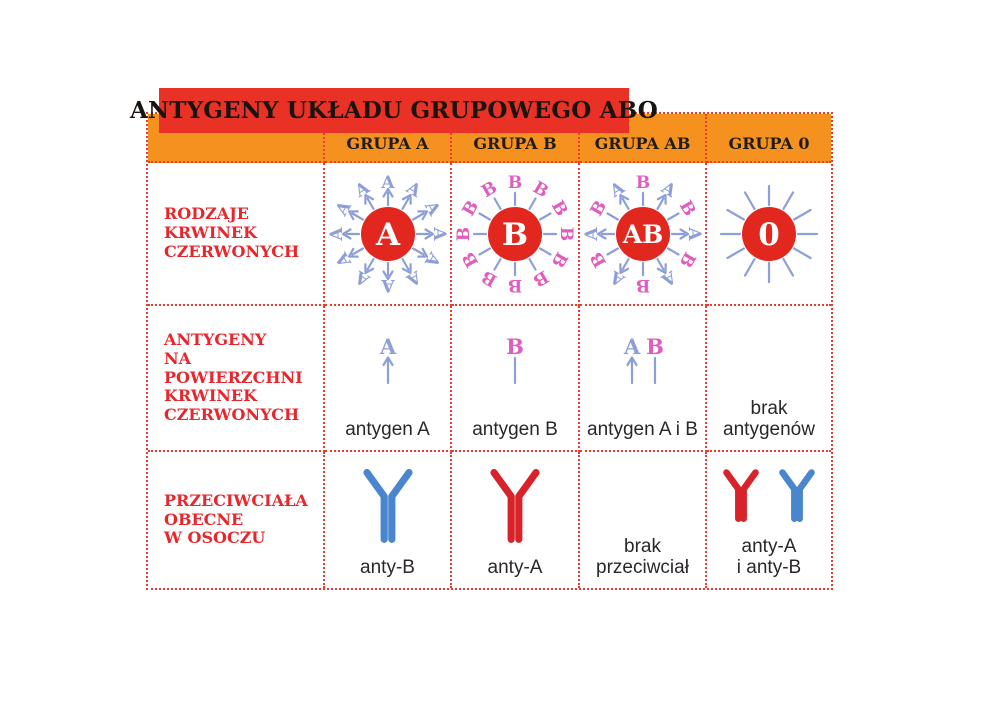 The width and height of the screenshot is (992, 702). What do you see at coordinates (769, 352) in the screenshot?
I see `no-antigen-area` at bounding box center [769, 352].